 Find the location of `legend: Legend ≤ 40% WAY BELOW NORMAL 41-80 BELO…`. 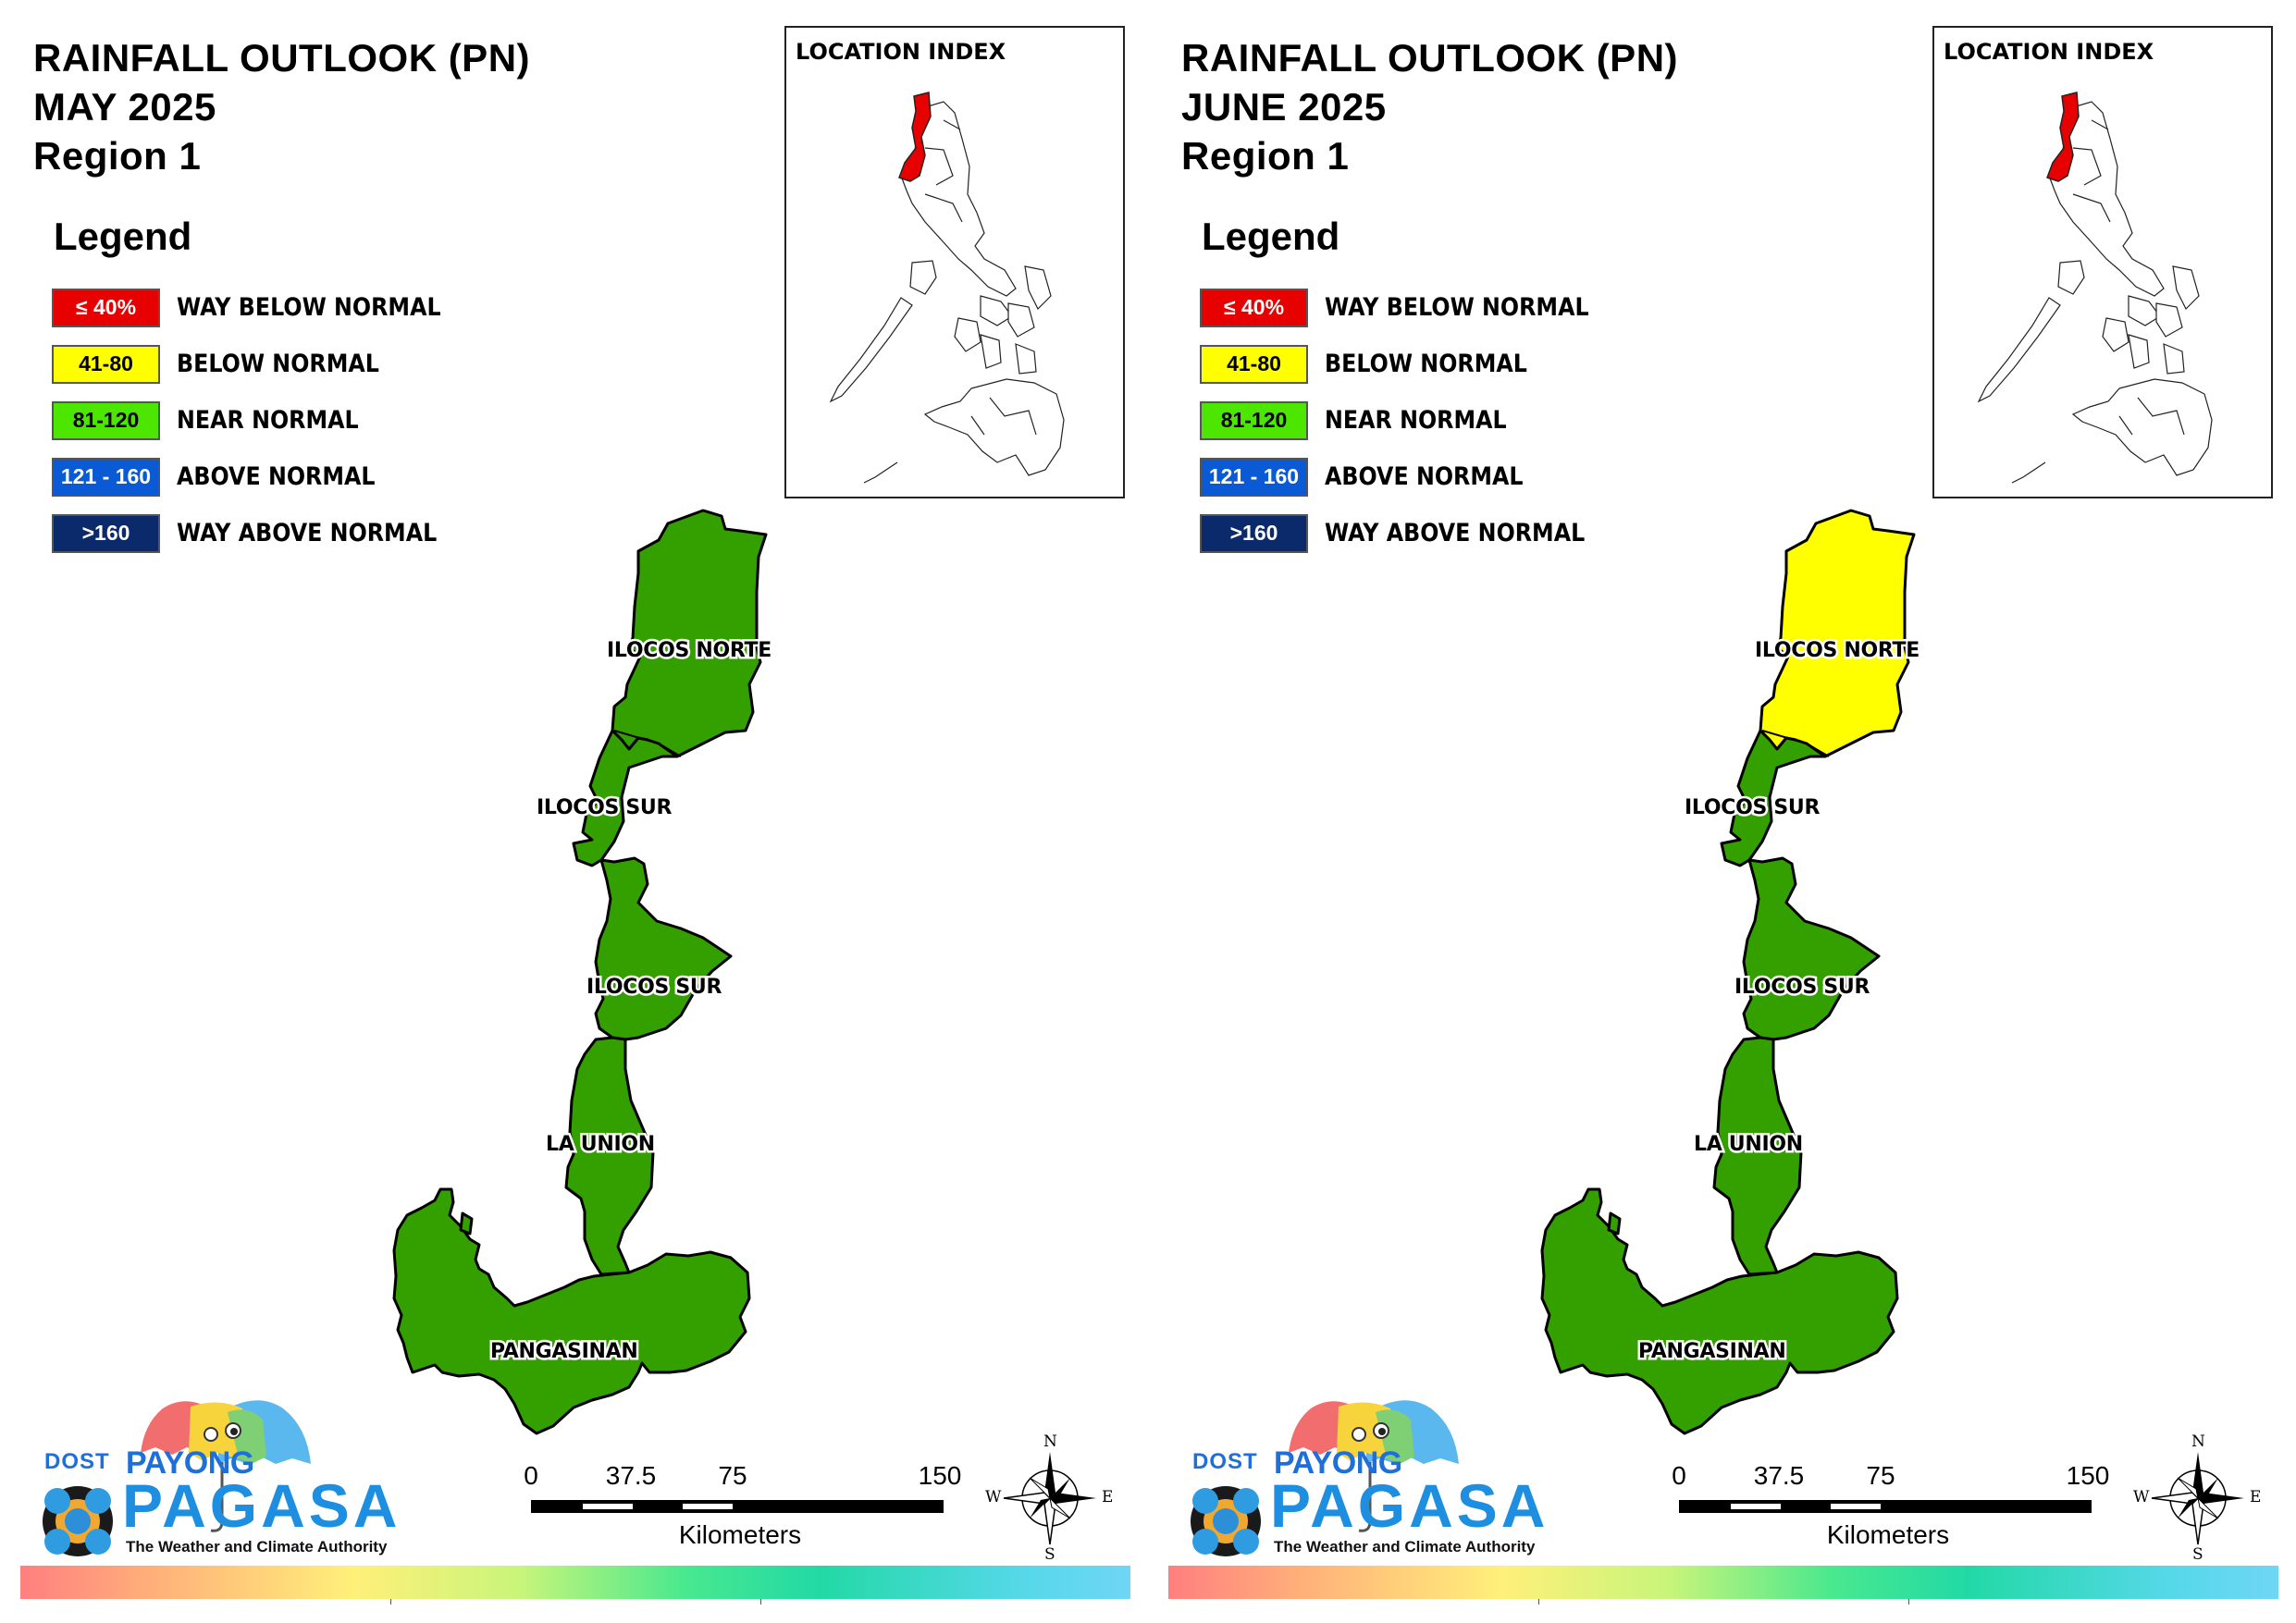

legend: Legend ≤ 40% WAY BELOW NORMAL 41-80 BELO… is located at coordinates (264, 388).